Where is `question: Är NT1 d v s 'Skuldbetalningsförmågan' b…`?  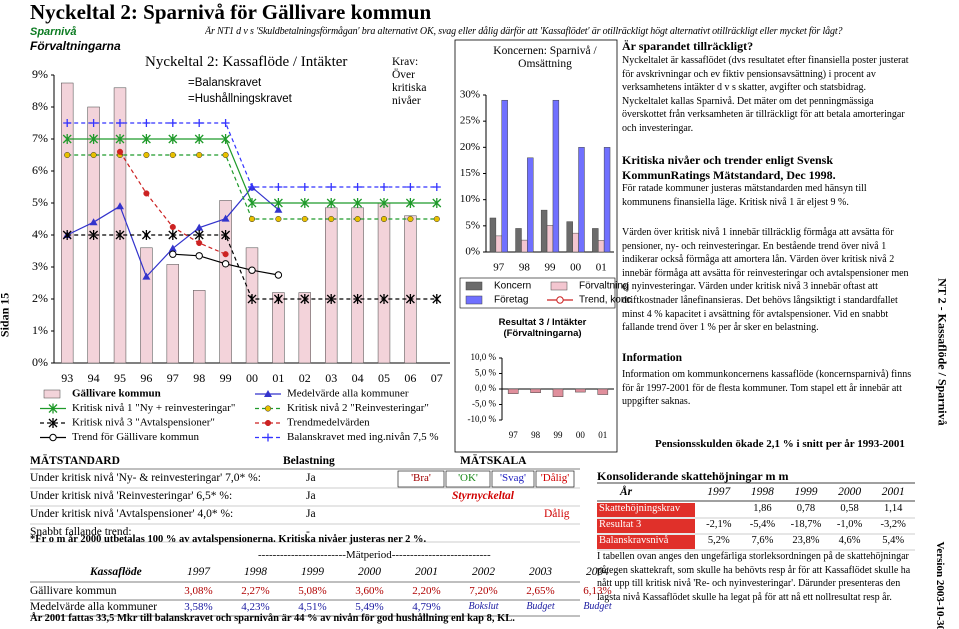
question: Är NT1 d v s 'Skuldbetalningsförmågan' b… is located at coordinates (524, 31).